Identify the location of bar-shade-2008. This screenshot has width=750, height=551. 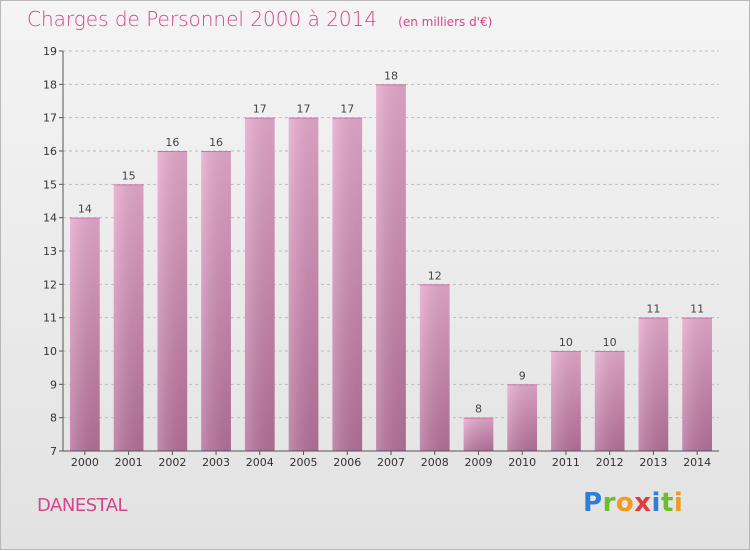
(434, 367).